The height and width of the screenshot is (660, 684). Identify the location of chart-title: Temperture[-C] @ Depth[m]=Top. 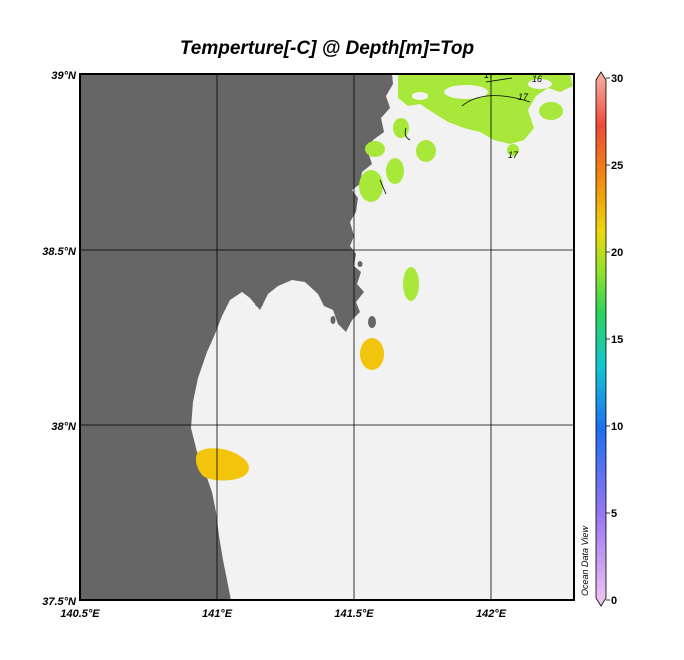
(327, 48).